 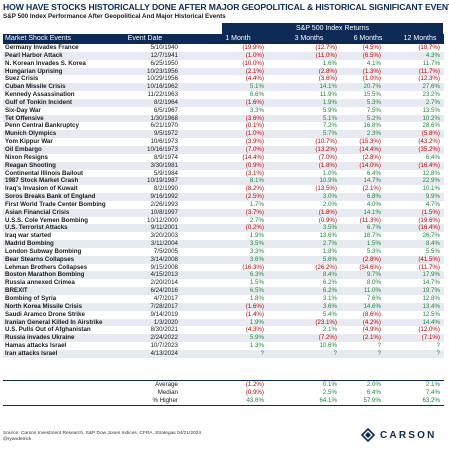 I want to click on summary-6-months: 6.4%, so click(x=373, y=392).